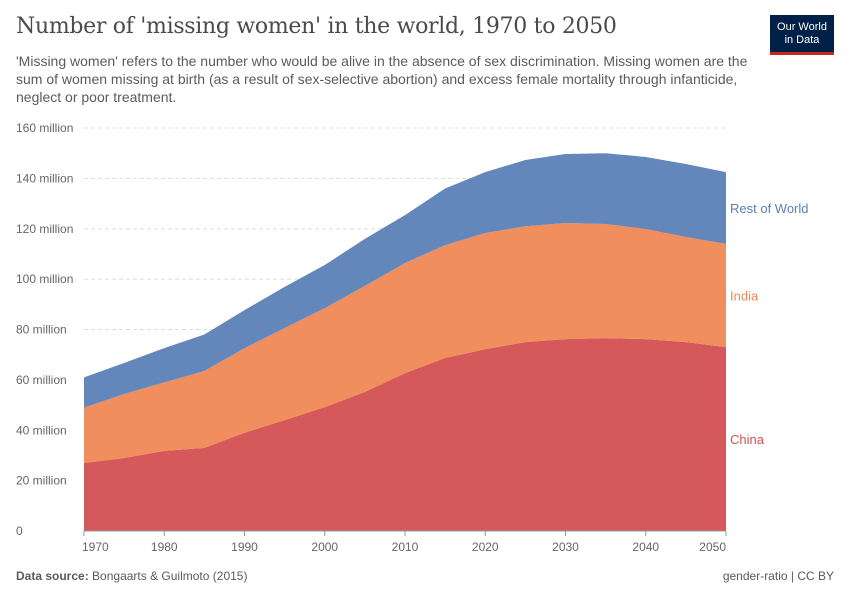 The width and height of the screenshot is (850, 600). Describe the element at coordinates (44, 178) in the screenshot. I see `y-tick-label: 140 million` at that location.